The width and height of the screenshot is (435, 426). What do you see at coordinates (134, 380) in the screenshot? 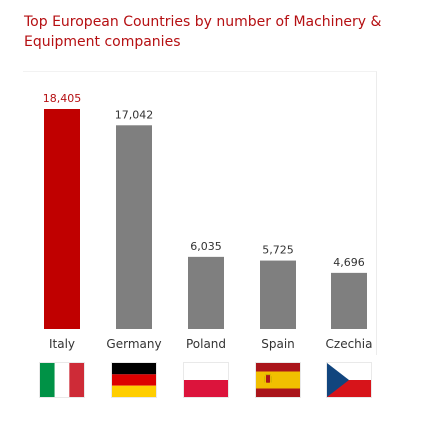
I see `flag-germany-icon` at bounding box center [134, 380].